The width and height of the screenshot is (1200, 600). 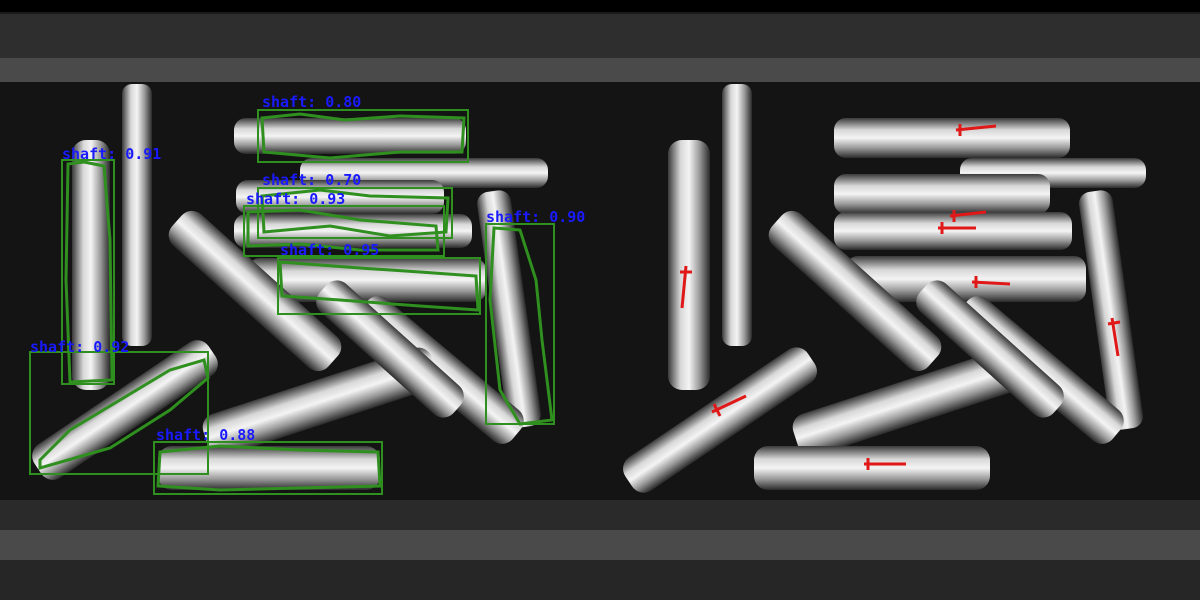 What do you see at coordinates (80, 347) in the screenshot?
I see `detection-label: shaft: 0.92` at bounding box center [80, 347].